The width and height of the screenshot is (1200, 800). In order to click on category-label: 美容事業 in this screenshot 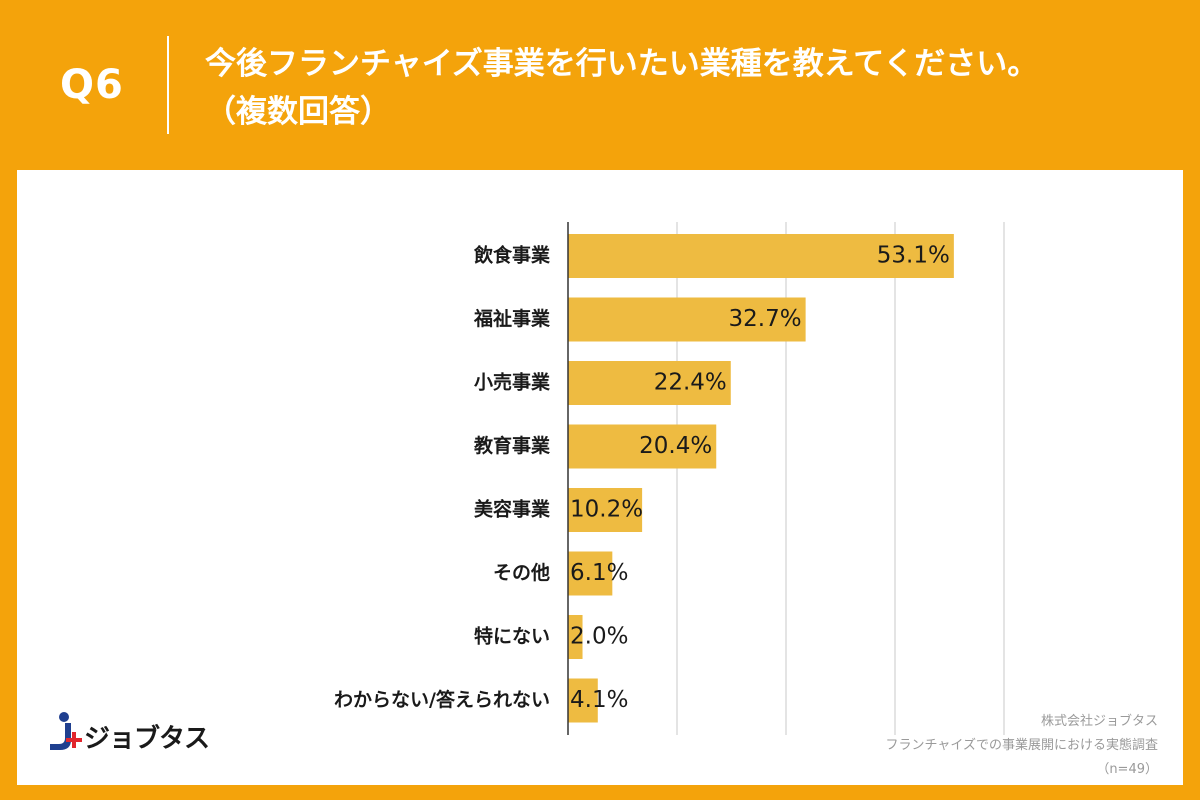, I will do `click(512, 509)`.